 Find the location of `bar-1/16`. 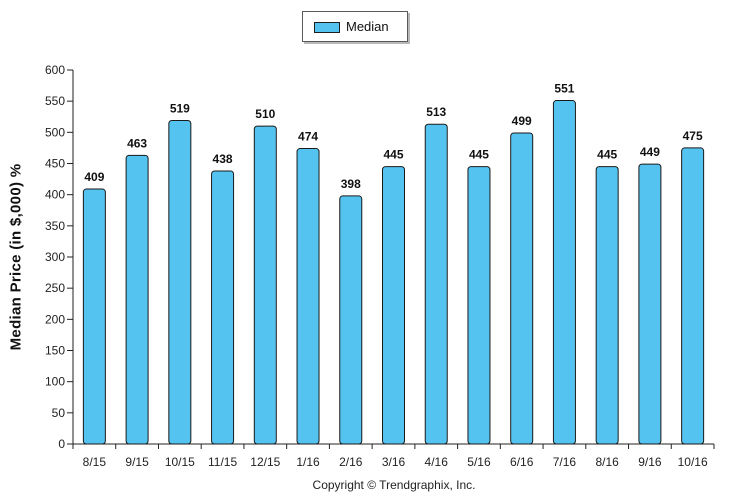

bar-1/16 is located at coordinates (308, 296).